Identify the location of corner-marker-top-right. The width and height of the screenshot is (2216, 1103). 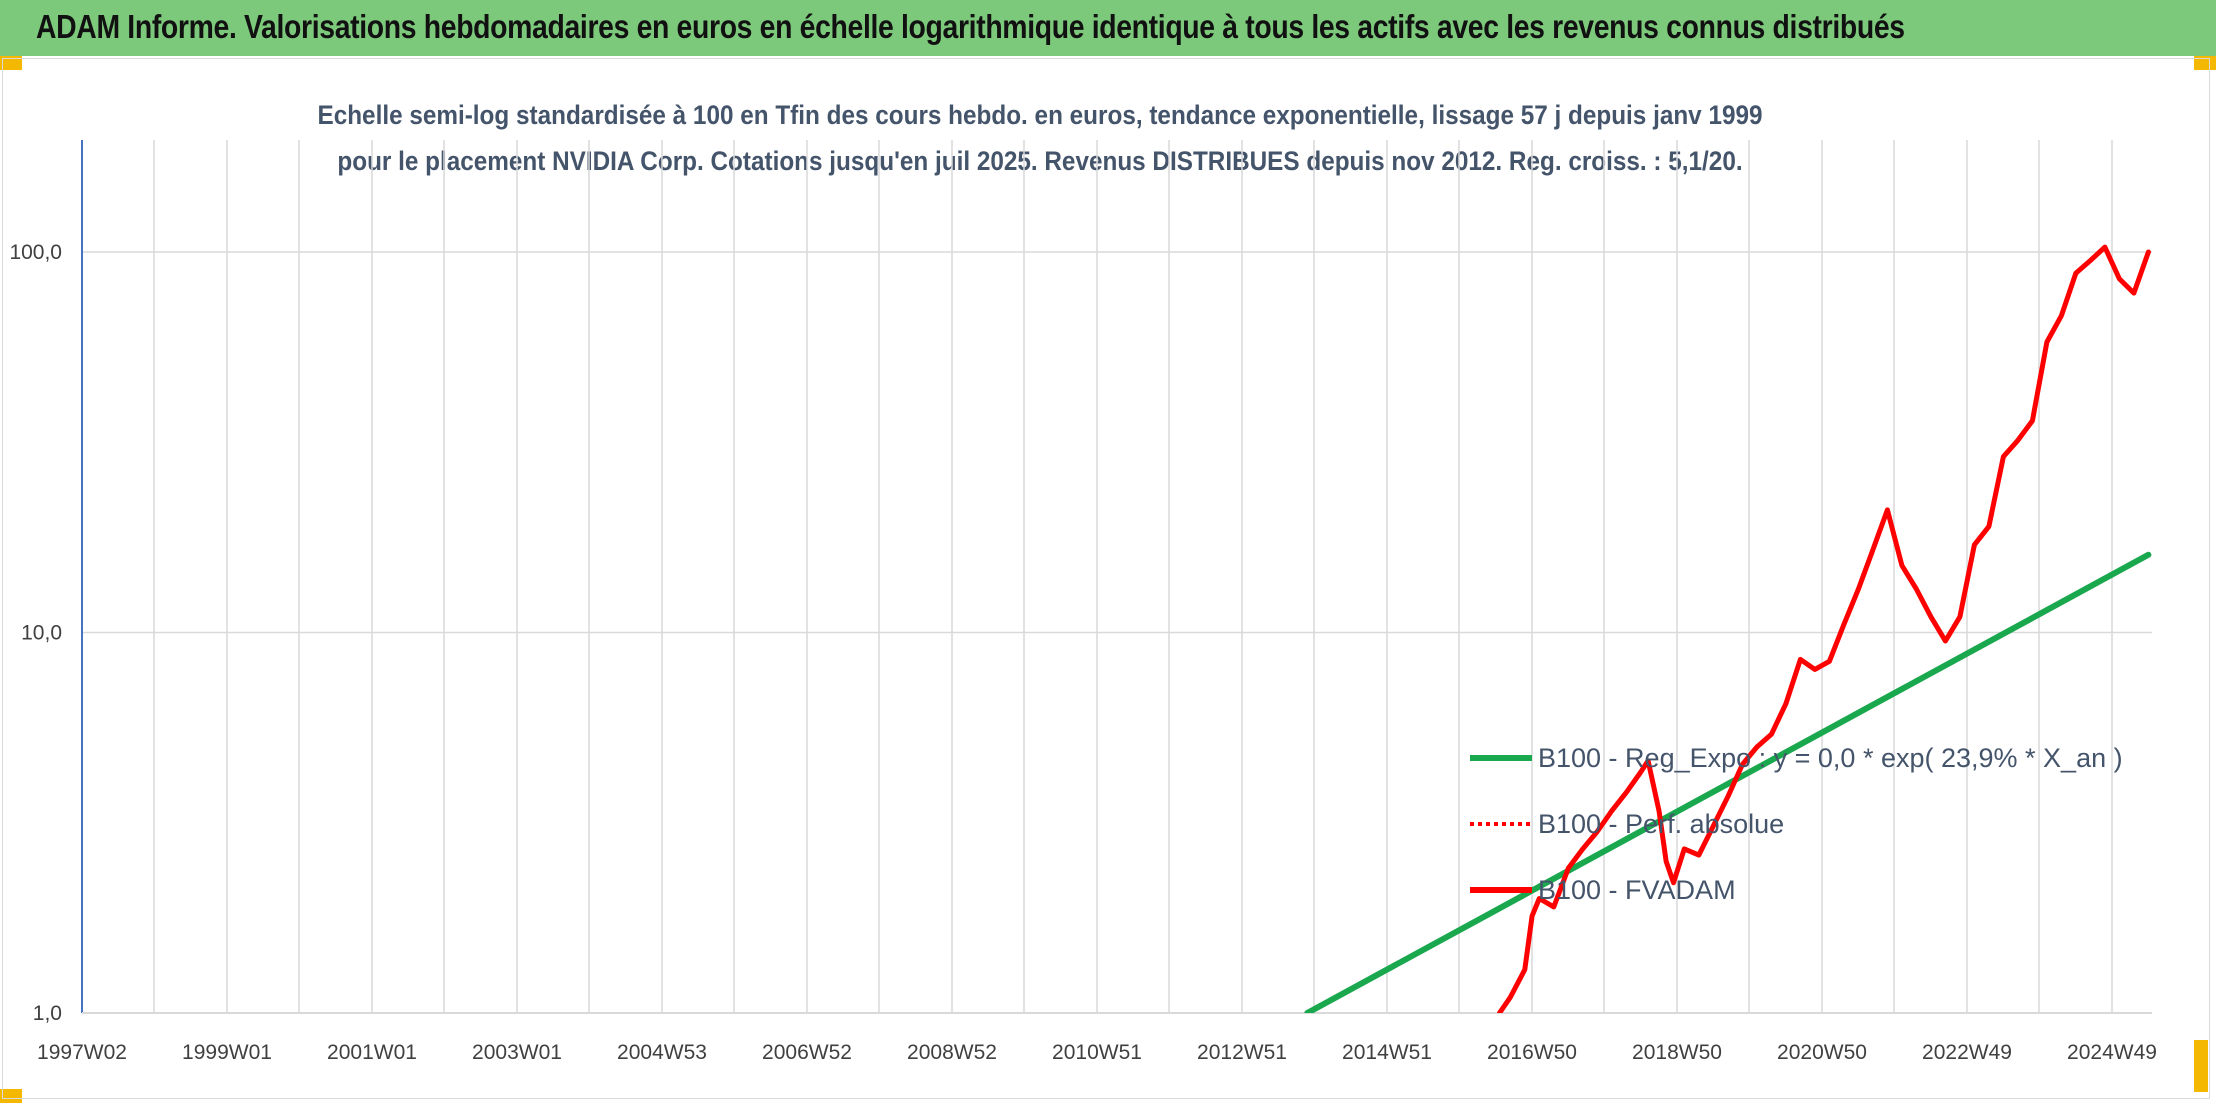
(2205, 63).